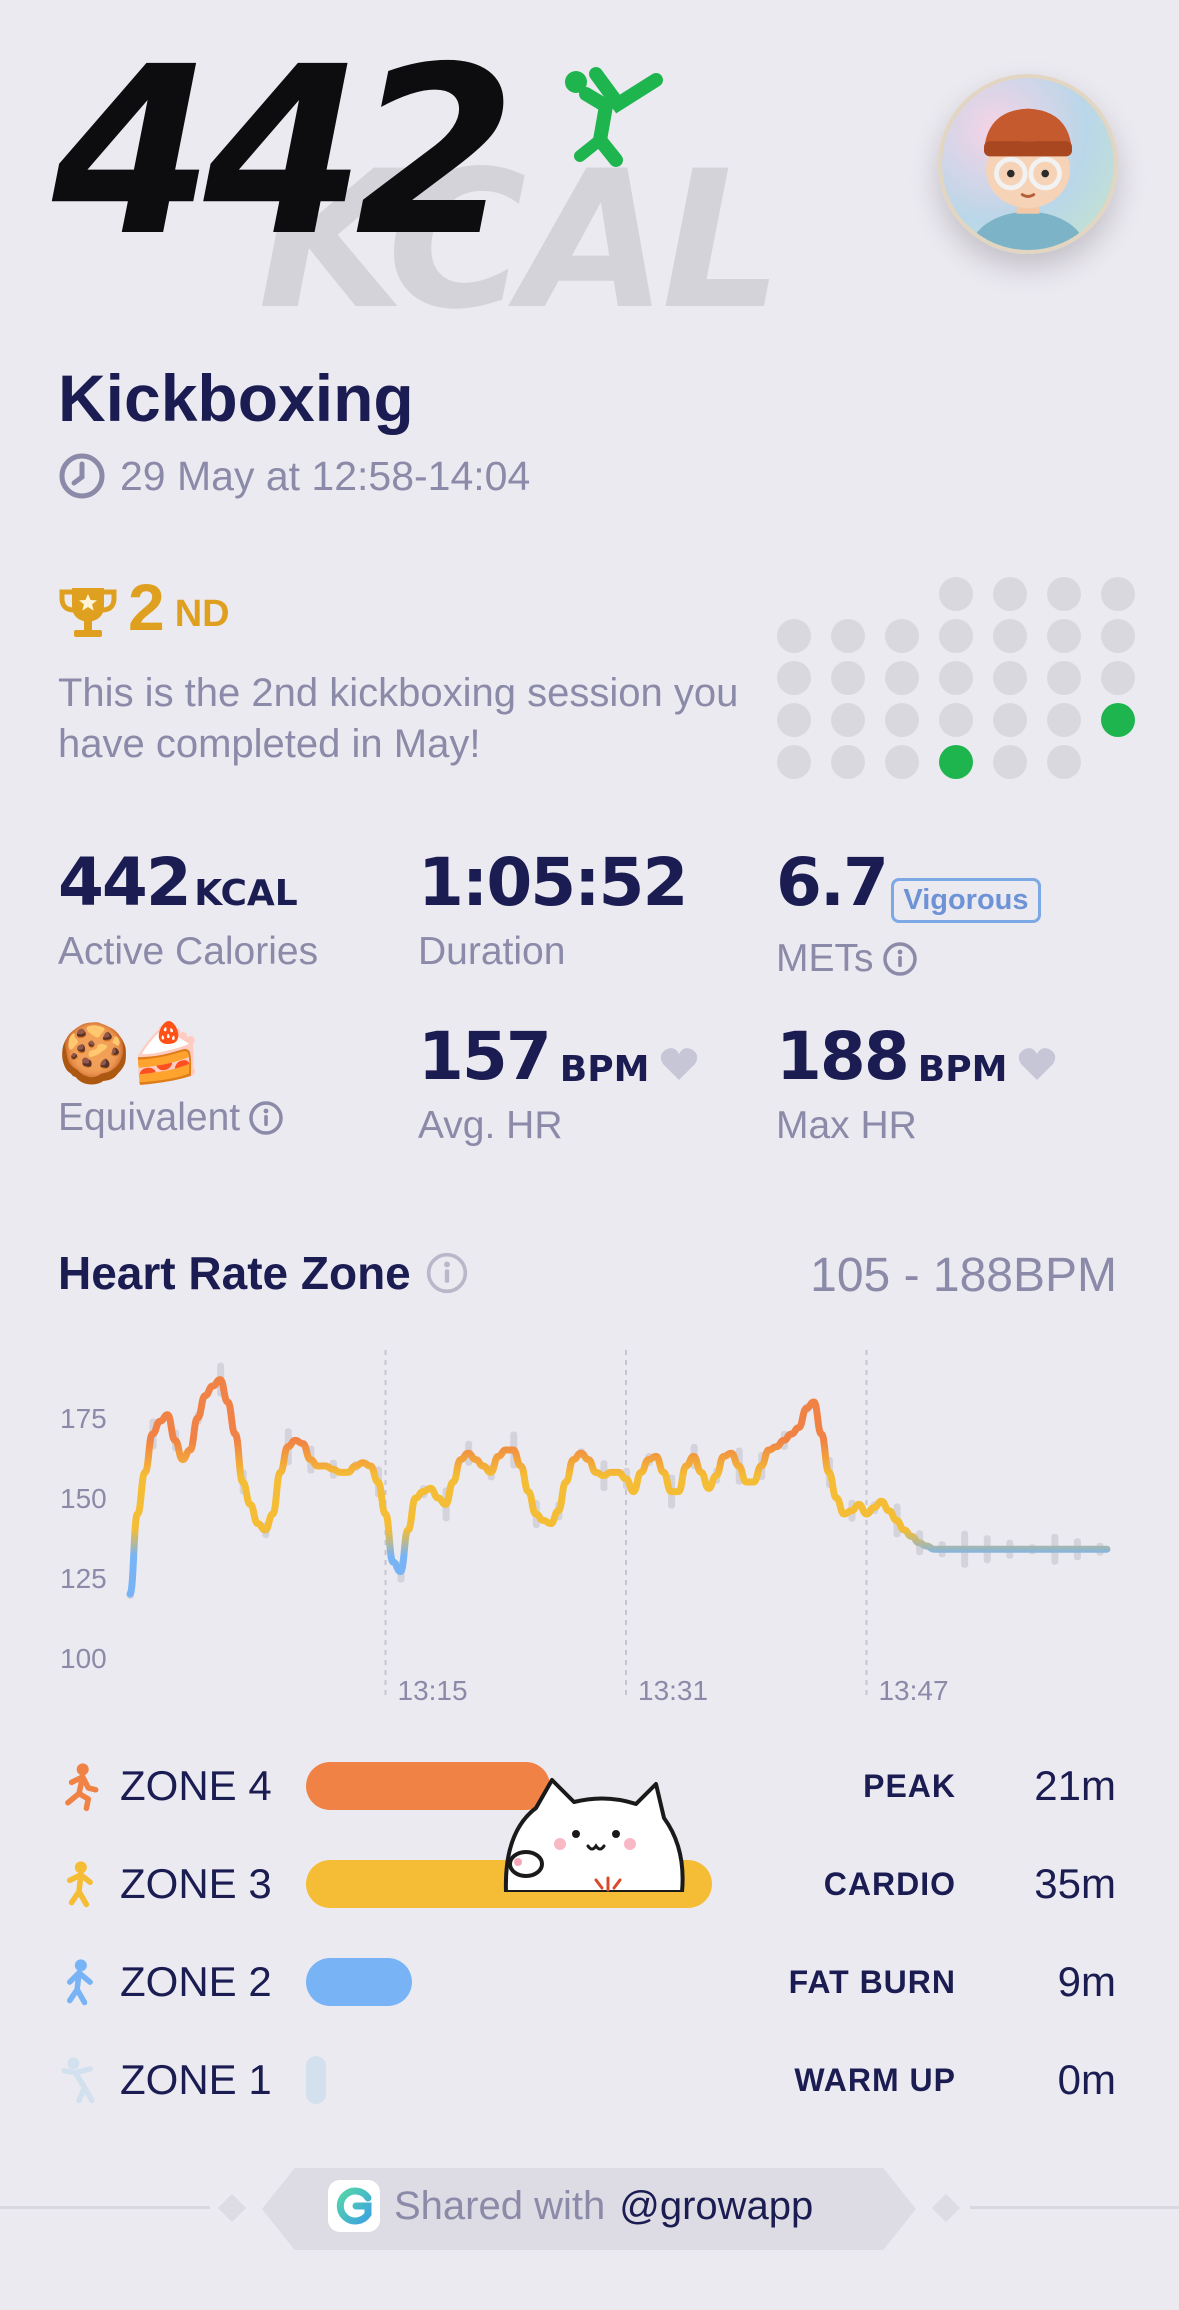 This screenshot has height=2310, width=1179. Describe the element at coordinates (82, 476) in the screenshot. I see `clock-icon` at that location.